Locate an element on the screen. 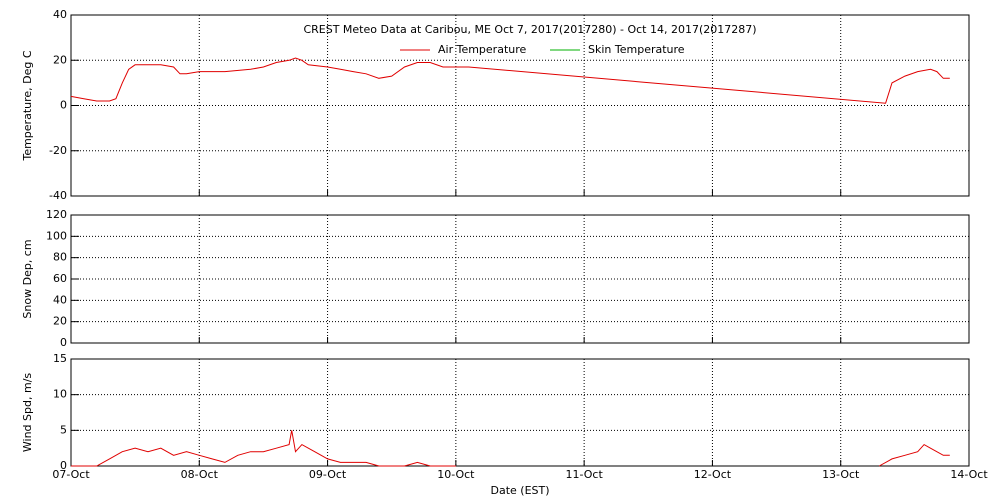 This screenshot has width=1000, height=500. y-tick-label: 60 is located at coordinates (60, 278).